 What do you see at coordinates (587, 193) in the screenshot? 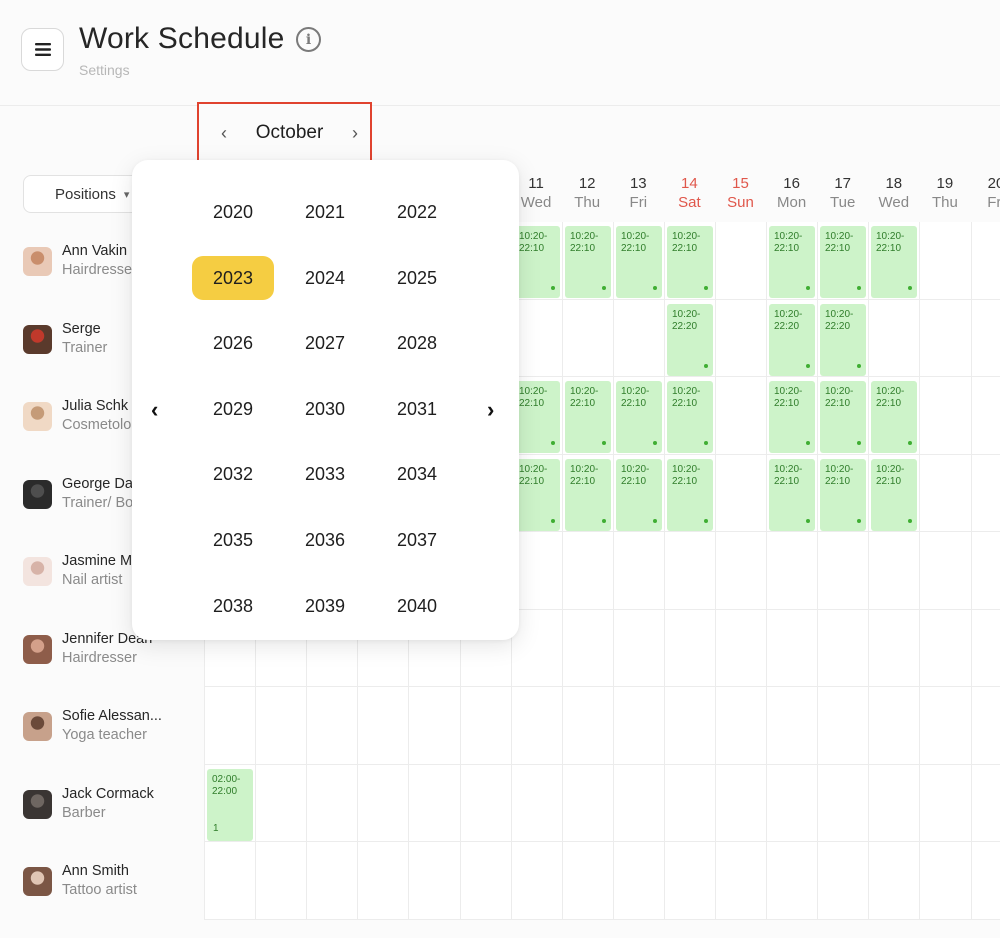
I see `day-header: 12 Thu` at bounding box center [587, 193].